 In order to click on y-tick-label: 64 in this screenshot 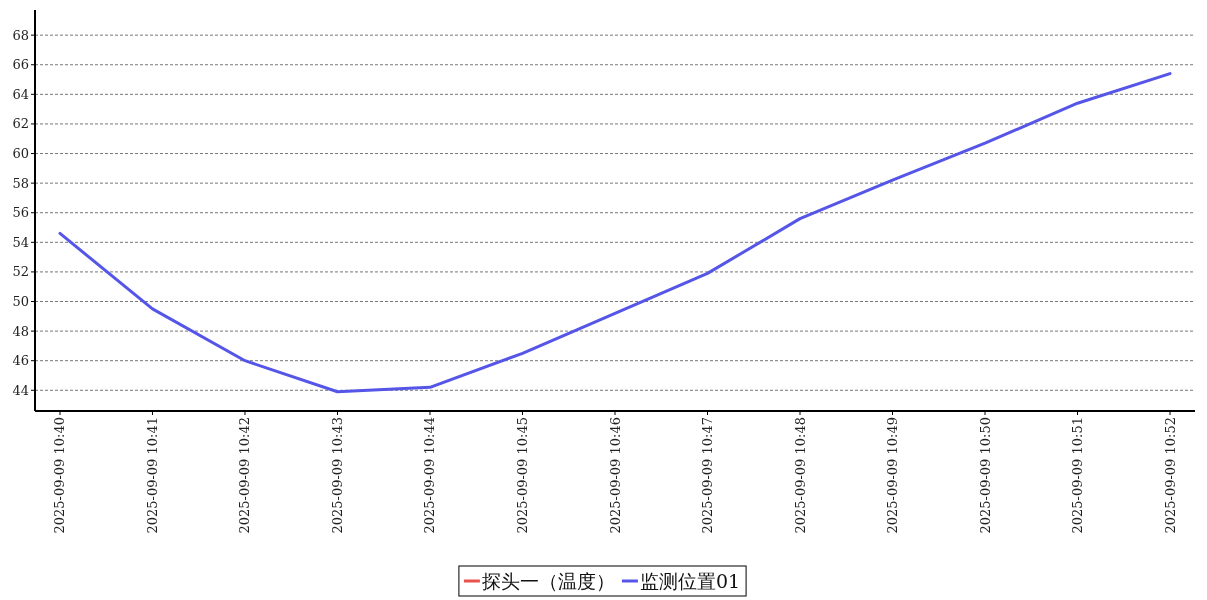, I will do `click(20, 94)`.